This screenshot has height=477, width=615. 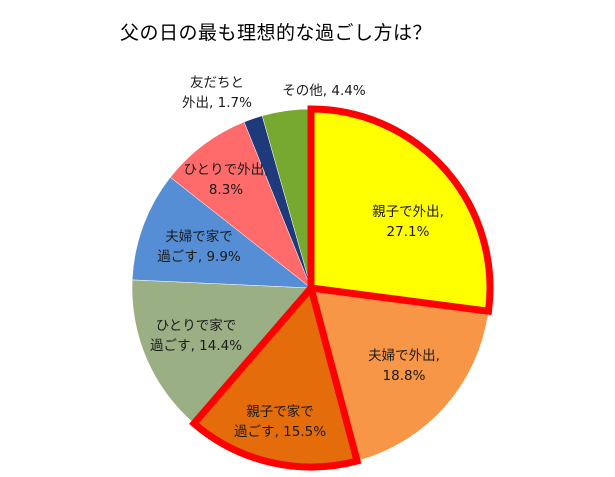 I want to click on label-fufu-gaishutsu: 夫婦で外出, 18.8%, so click(x=404, y=366).